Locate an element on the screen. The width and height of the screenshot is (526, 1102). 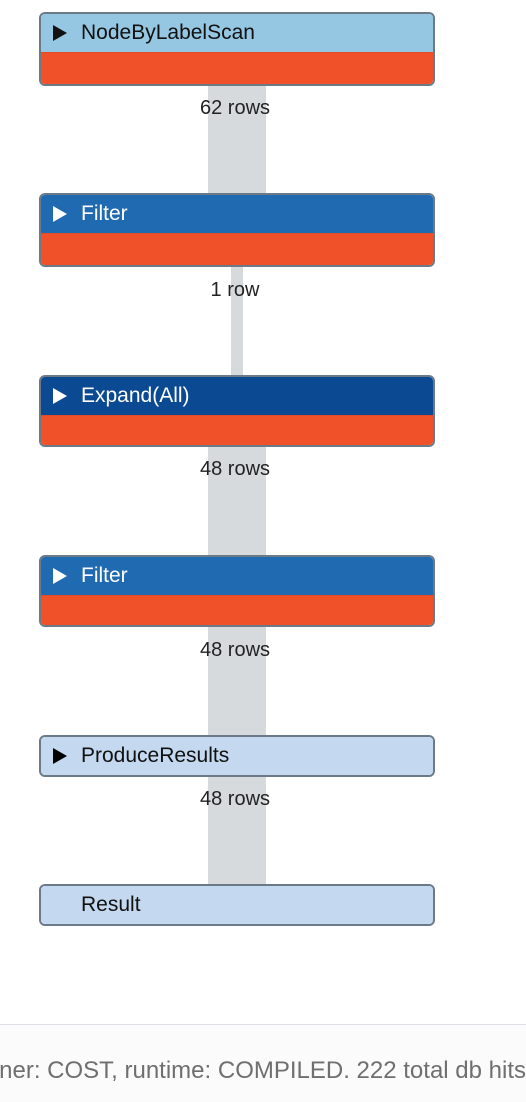
operator-header: Result is located at coordinates (237, 905).